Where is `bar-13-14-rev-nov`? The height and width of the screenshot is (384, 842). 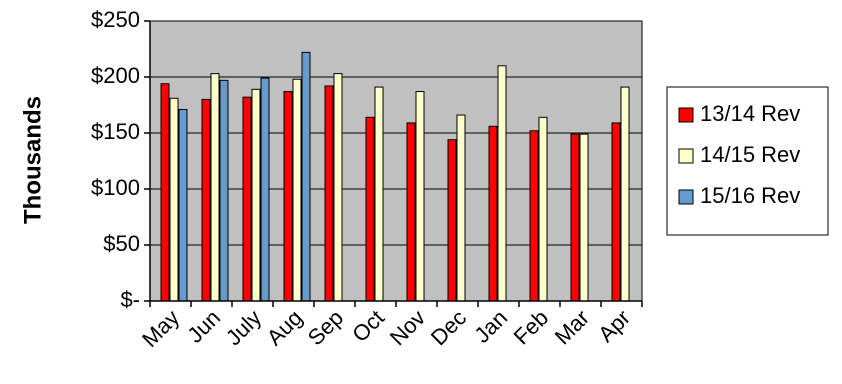
bar-13-14-rev-nov is located at coordinates (411, 212).